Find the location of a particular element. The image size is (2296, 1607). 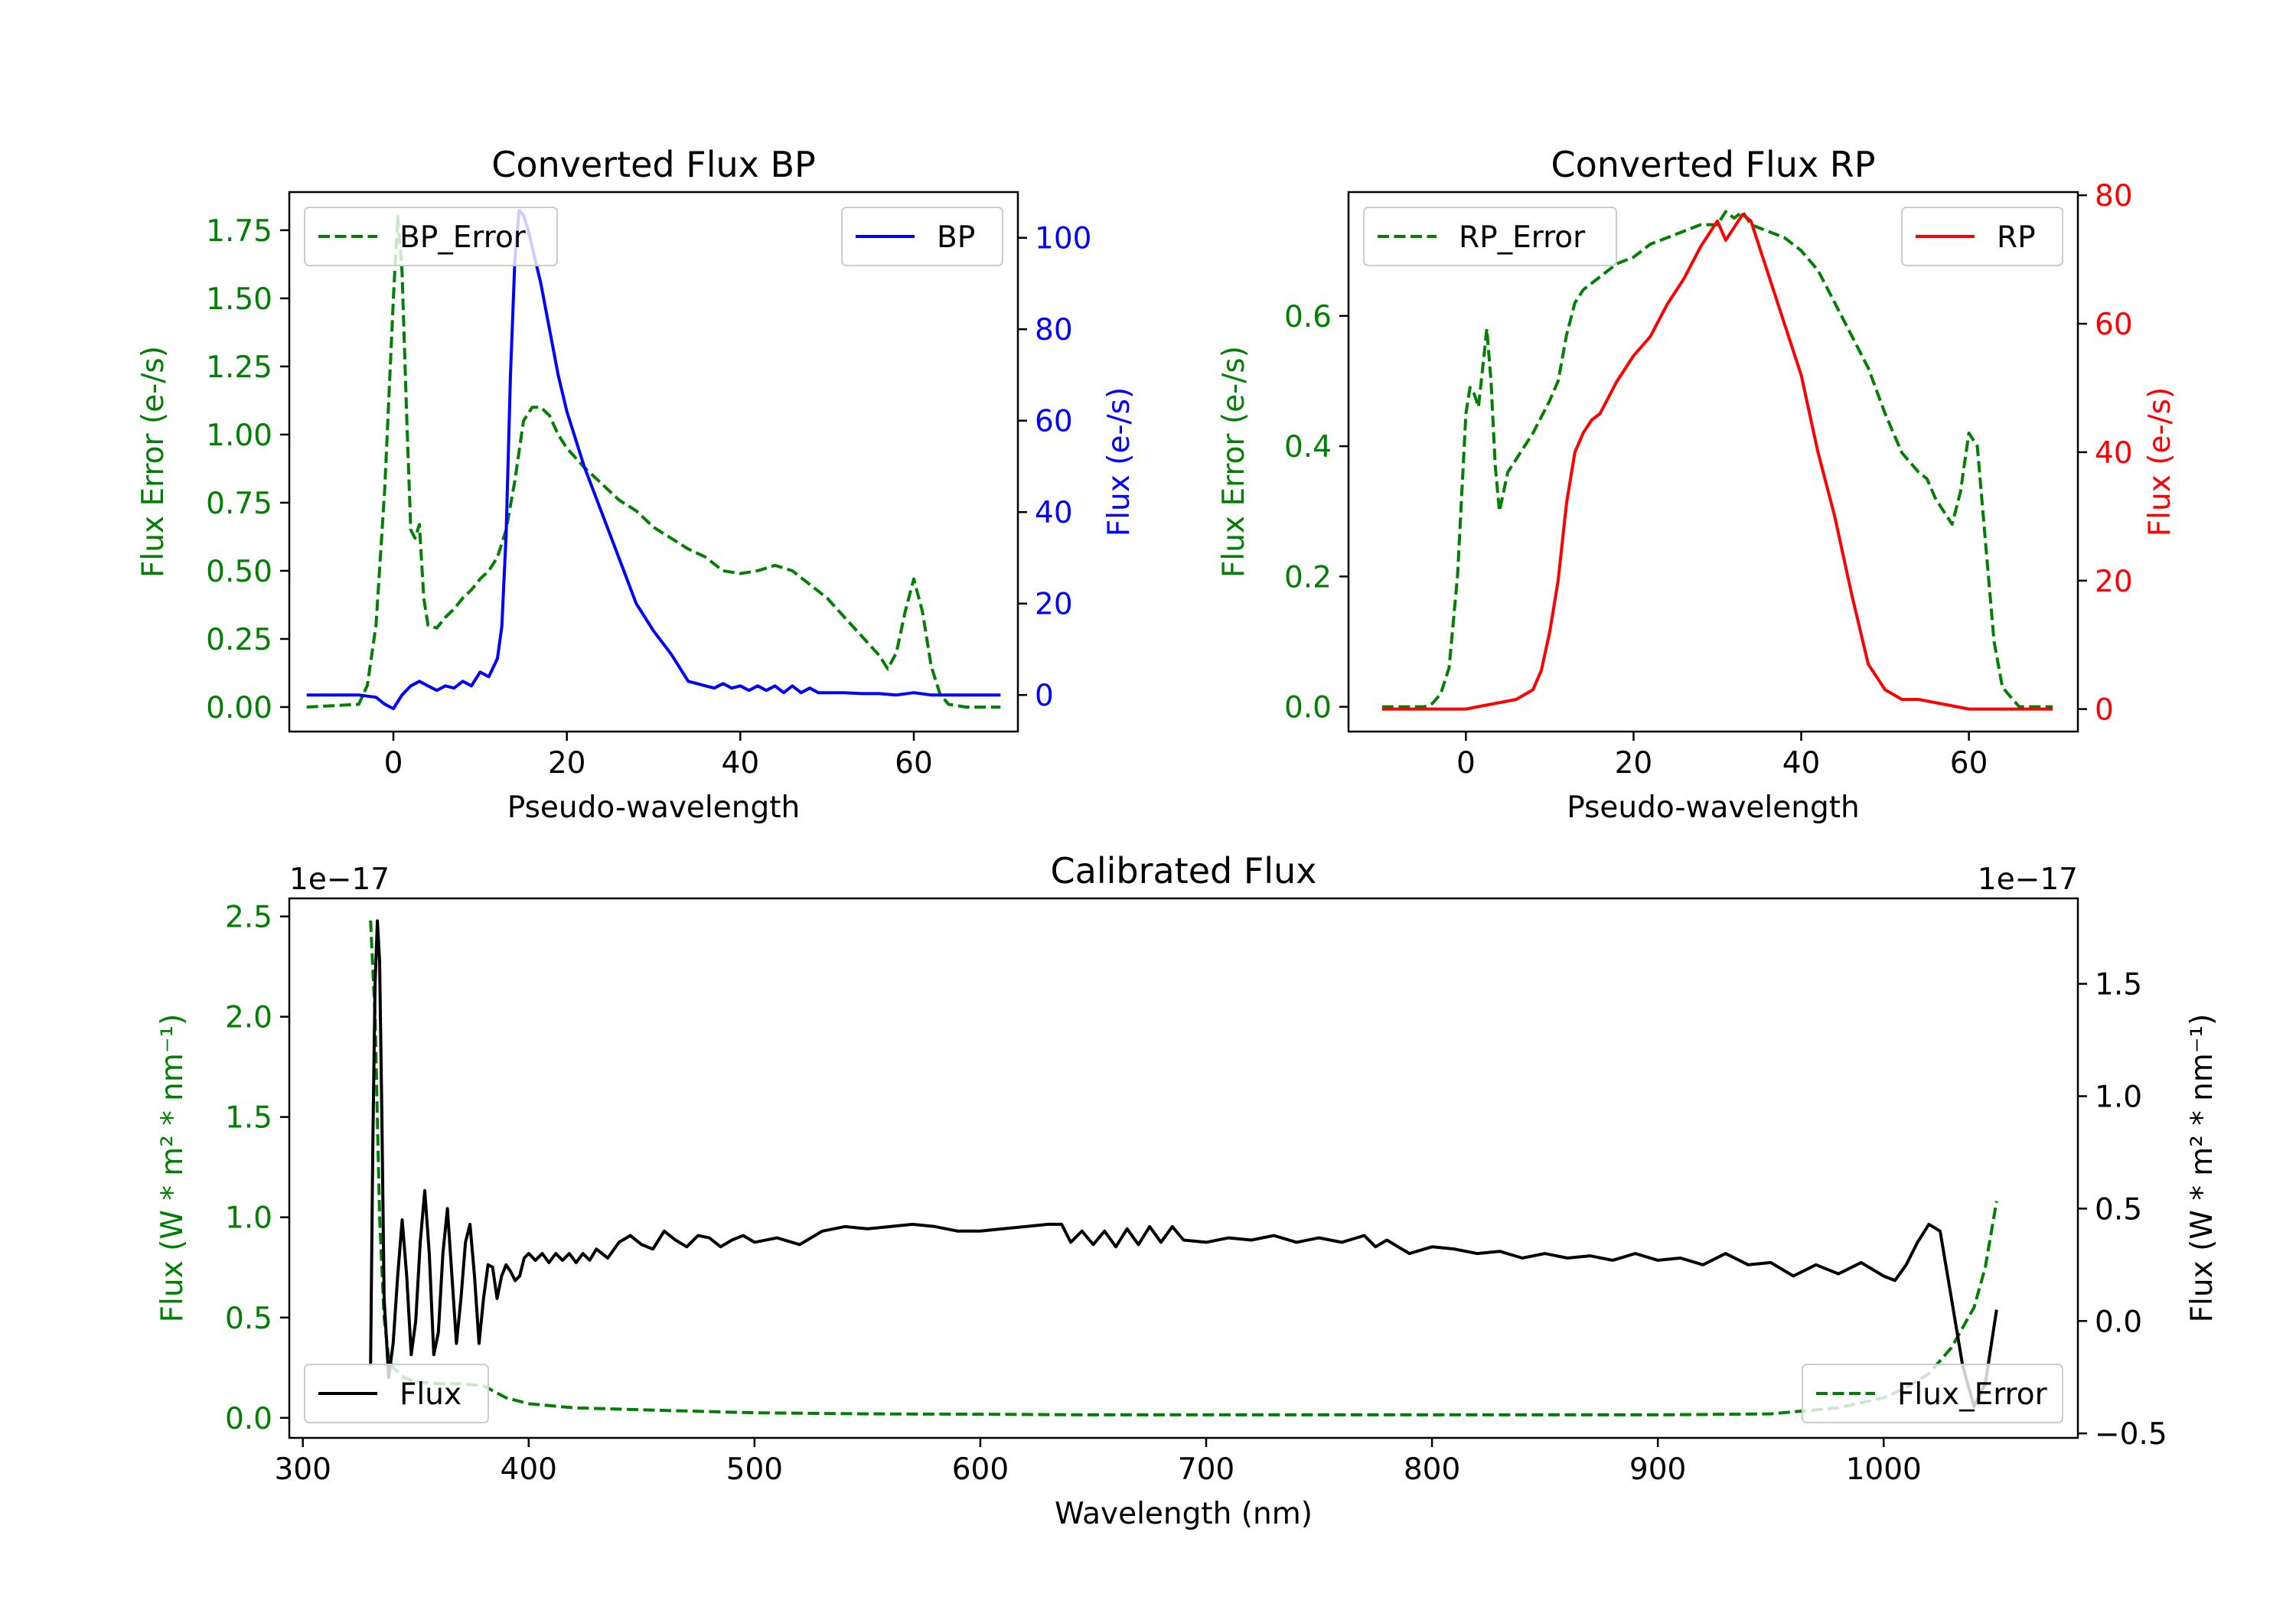

y-left-tick-label: 0.6 is located at coordinates (1308, 317).